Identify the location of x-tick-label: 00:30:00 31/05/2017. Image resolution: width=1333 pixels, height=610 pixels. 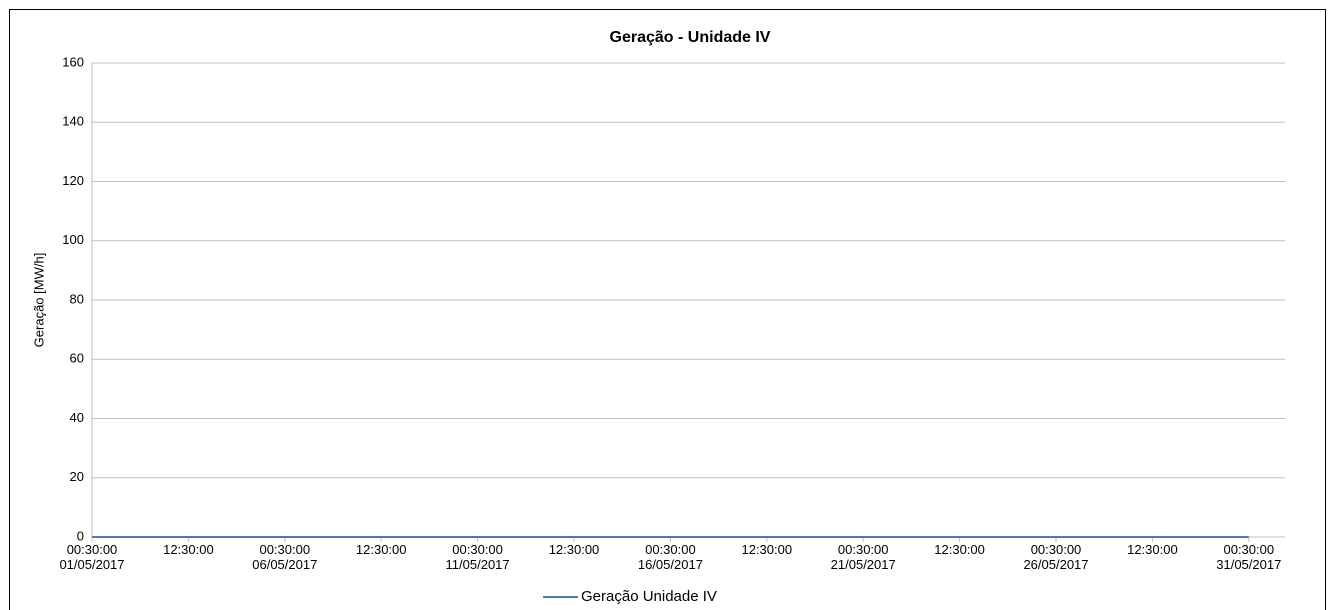
(1248, 557).